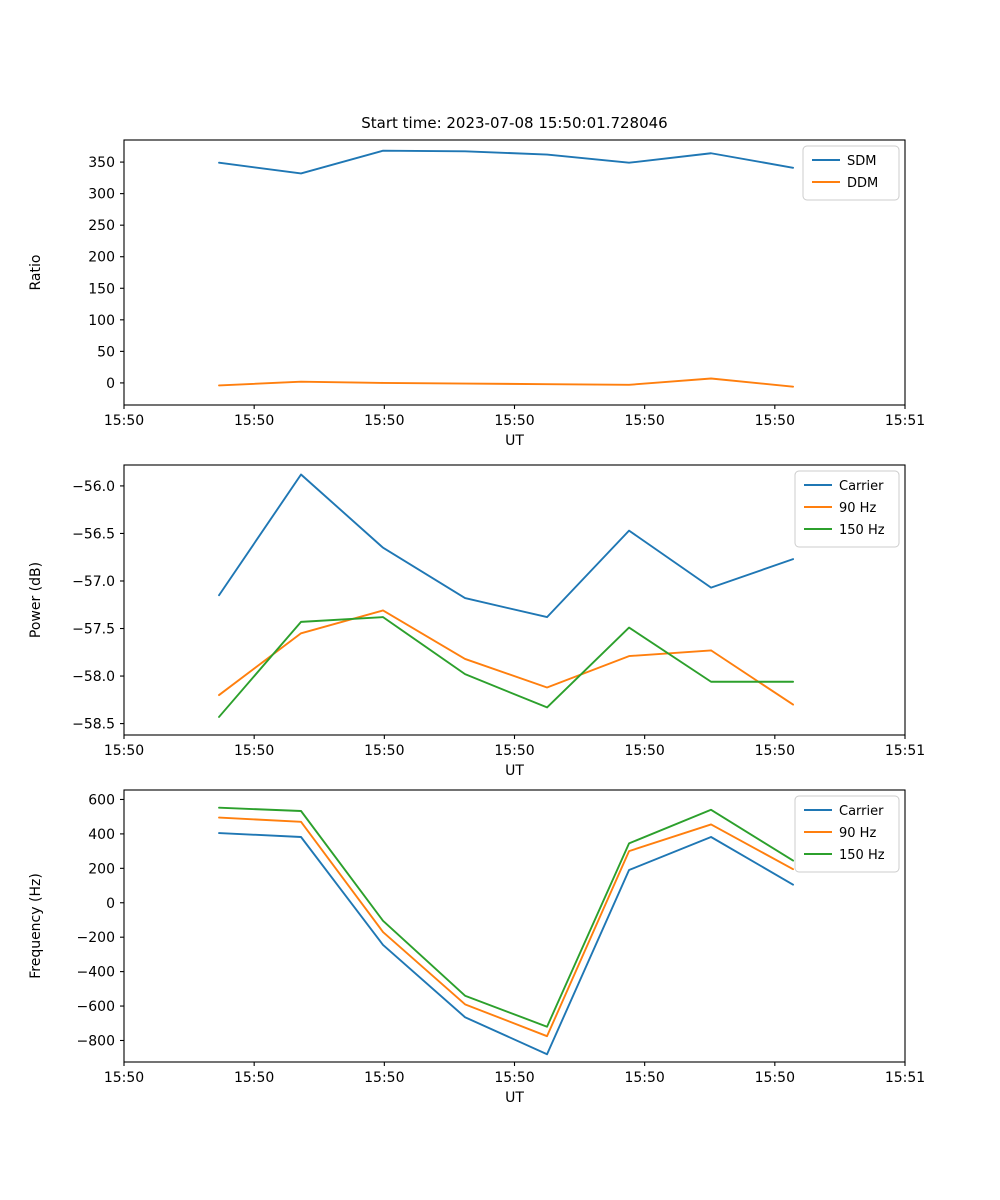 This screenshot has width=1000, height=1200. What do you see at coordinates (101, 226) in the screenshot?
I see `y-tick-label: 250` at bounding box center [101, 226].